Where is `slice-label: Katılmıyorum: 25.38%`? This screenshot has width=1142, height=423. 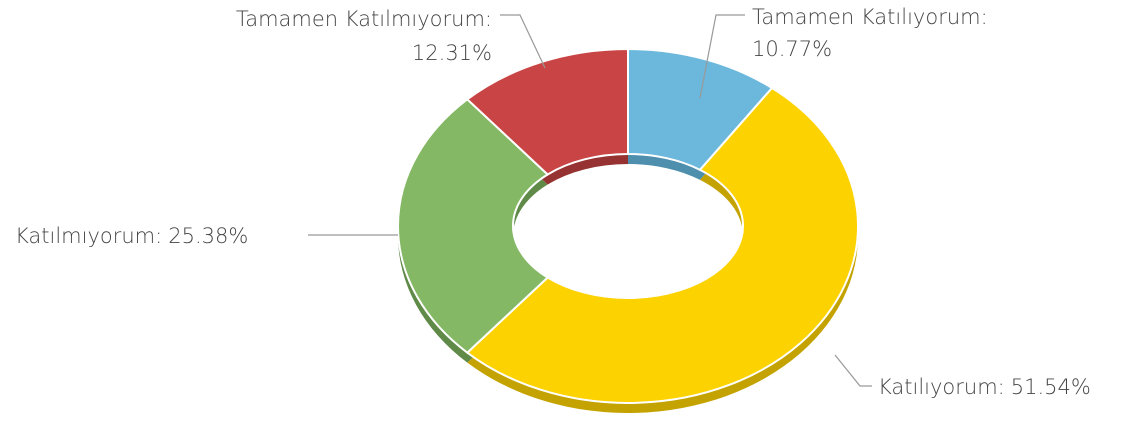 slice-label: Katılmıyorum: 25.38% is located at coordinates (131, 236).